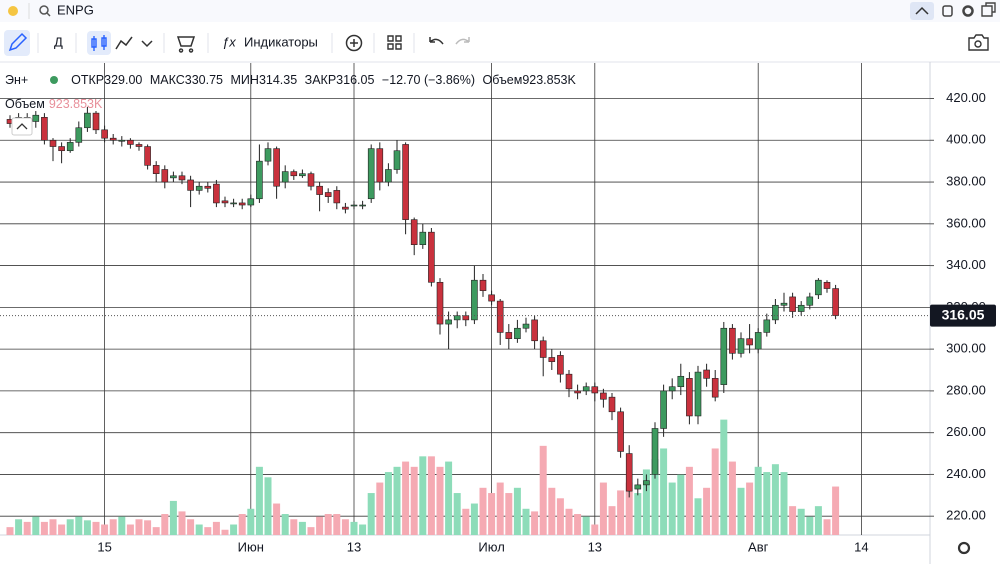 The height and width of the screenshot is (564, 1000). Describe the element at coordinates (25, 104) in the screenshot. I see `volume-label: Объем` at that location.